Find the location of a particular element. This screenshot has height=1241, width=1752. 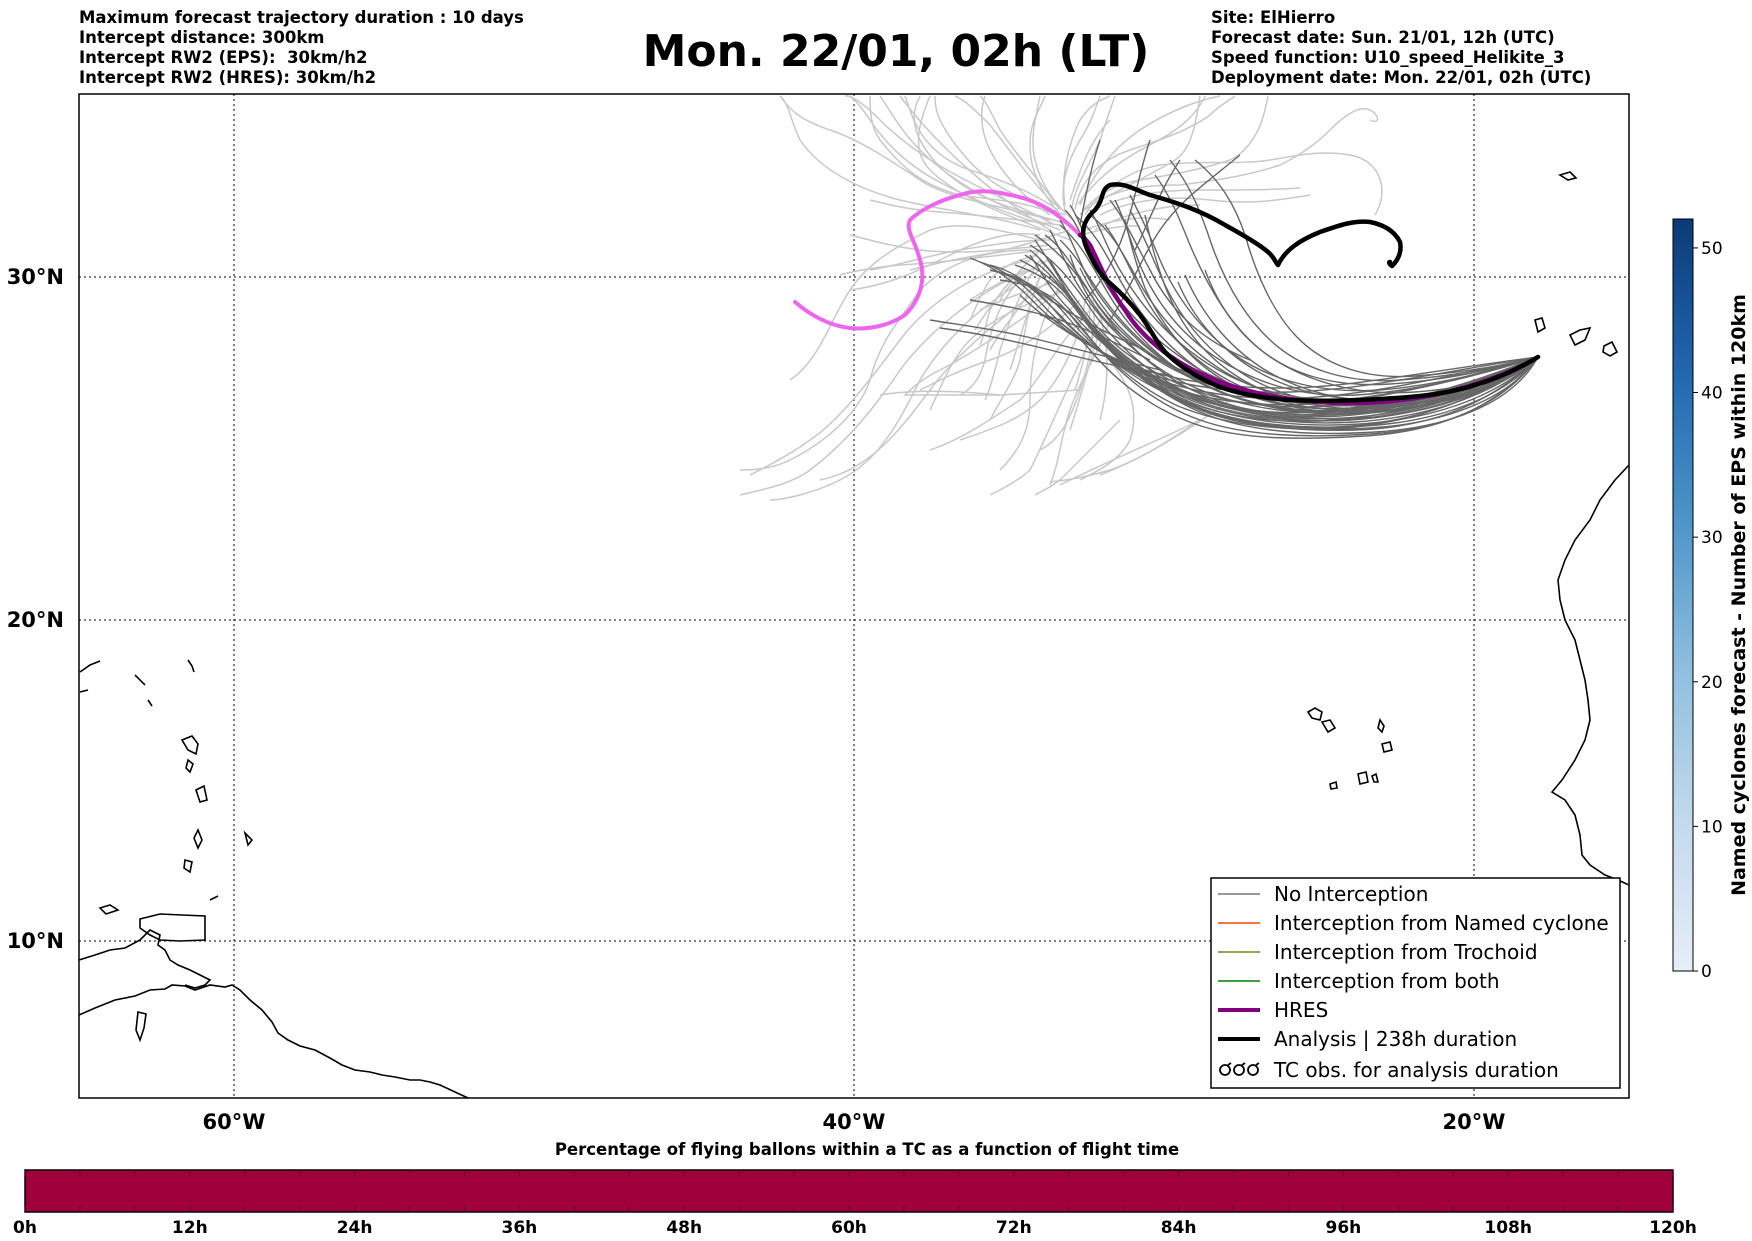

timeline-tick-label: 24h is located at coordinates (355, 1228).